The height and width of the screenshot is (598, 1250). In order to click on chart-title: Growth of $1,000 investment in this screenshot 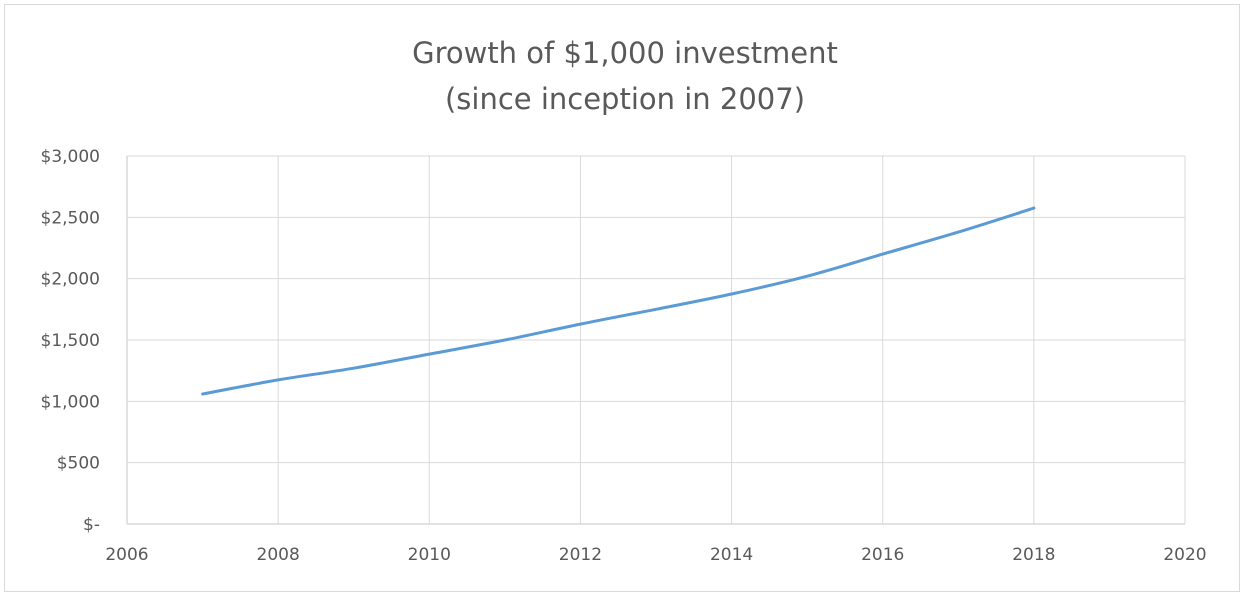, I will do `click(625, 53)`.